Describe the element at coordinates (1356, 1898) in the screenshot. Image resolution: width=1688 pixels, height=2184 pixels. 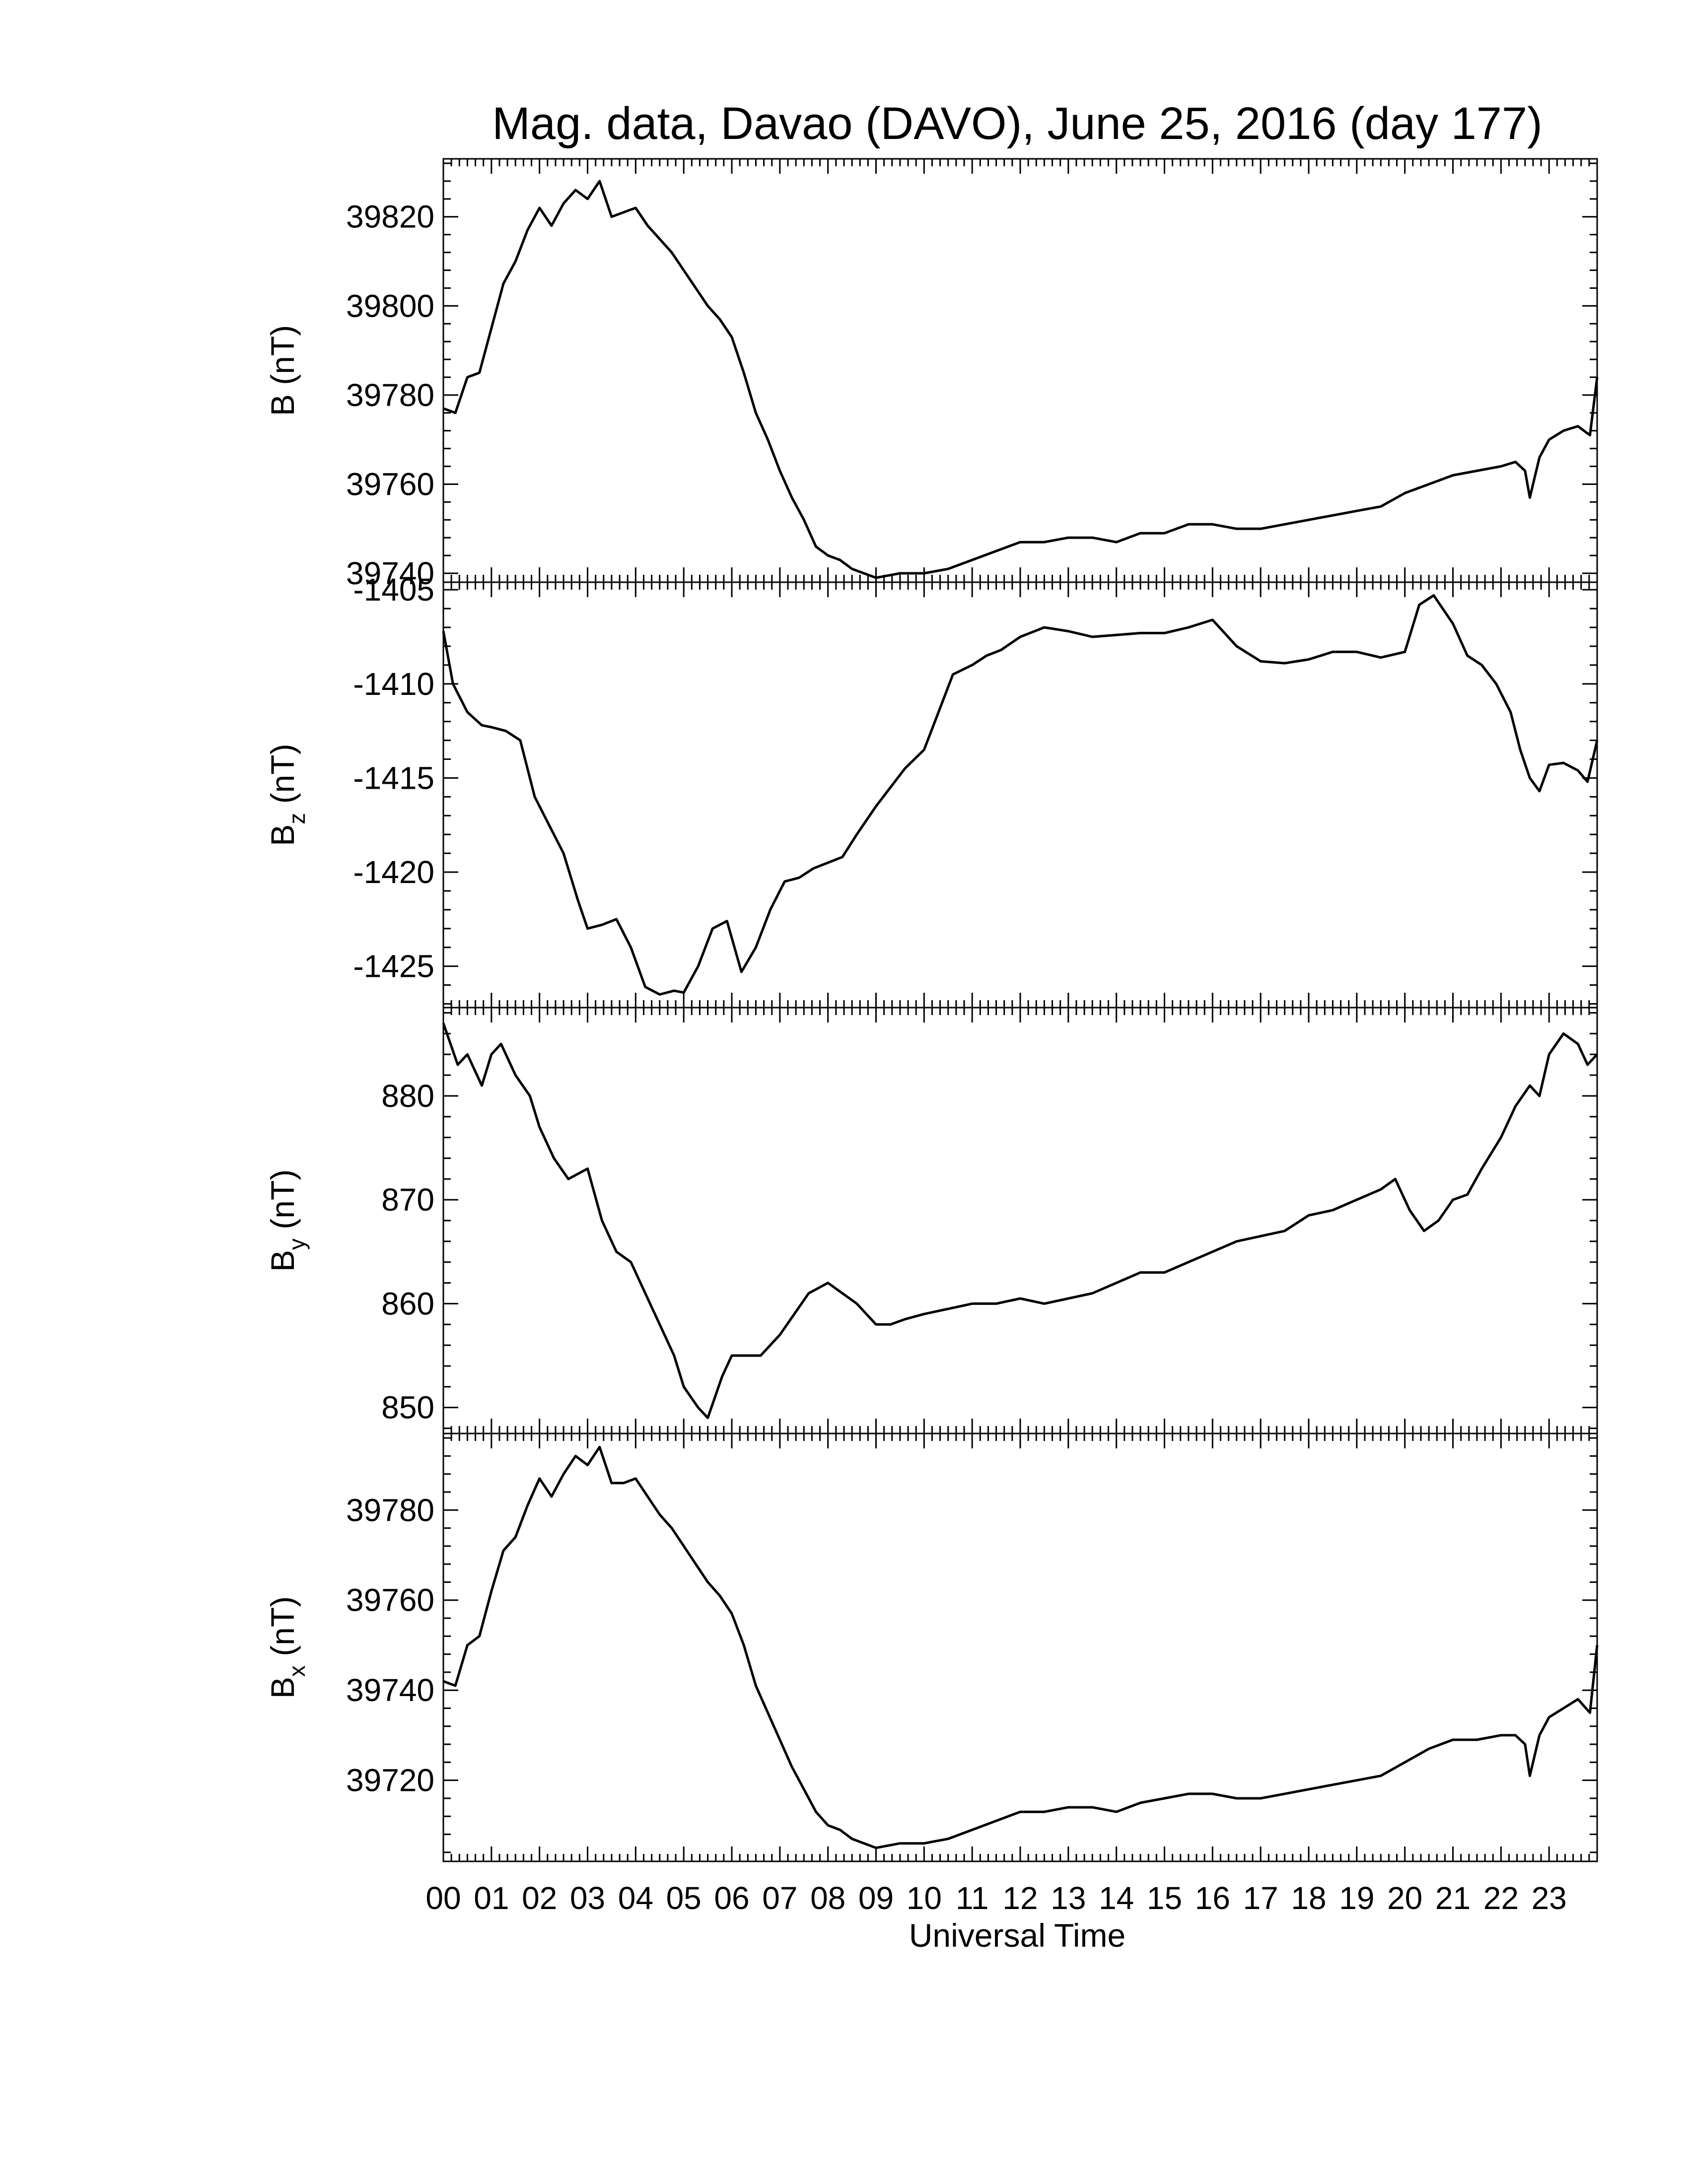
I see `x-tick-label: 19` at that location.